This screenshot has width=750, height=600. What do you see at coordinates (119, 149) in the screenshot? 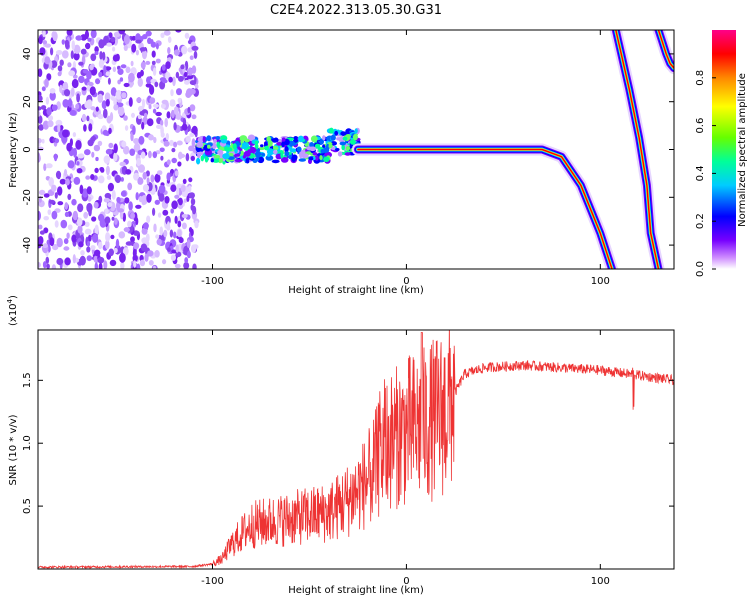
I see `noise-region` at bounding box center [119, 149].